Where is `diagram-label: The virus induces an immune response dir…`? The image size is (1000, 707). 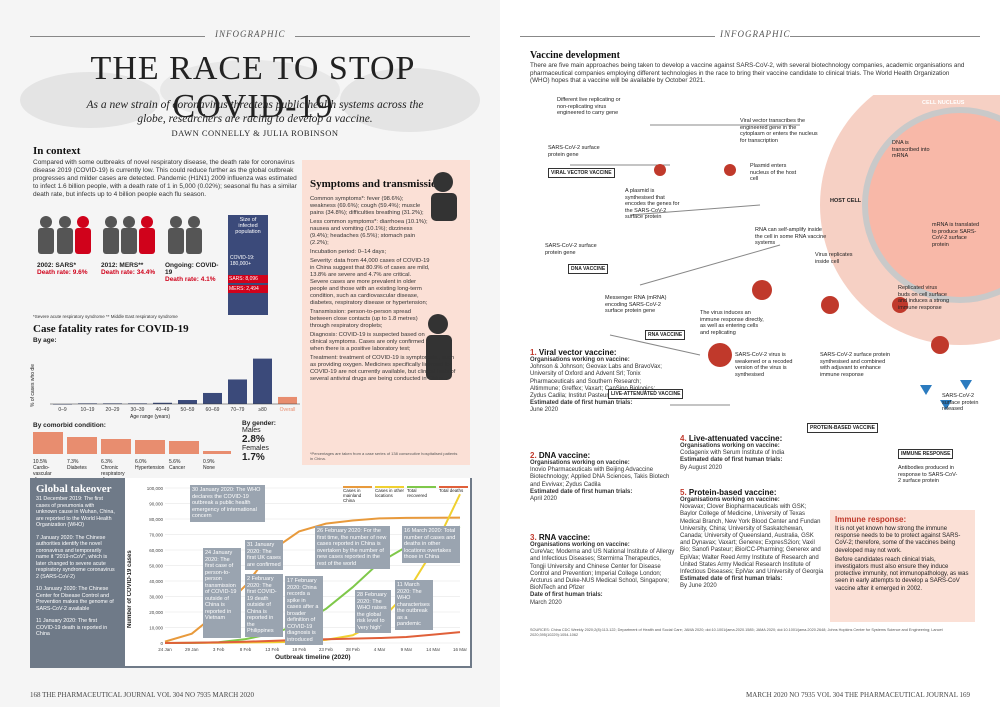
diagram-label: The virus induces an immune response dir… is located at coordinates (732, 323).